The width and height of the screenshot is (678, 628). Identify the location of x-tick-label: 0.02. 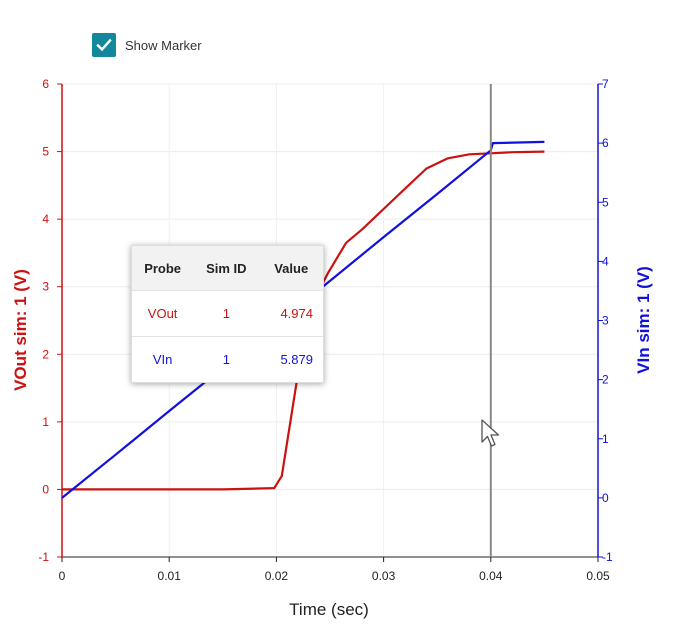
(277, 576).